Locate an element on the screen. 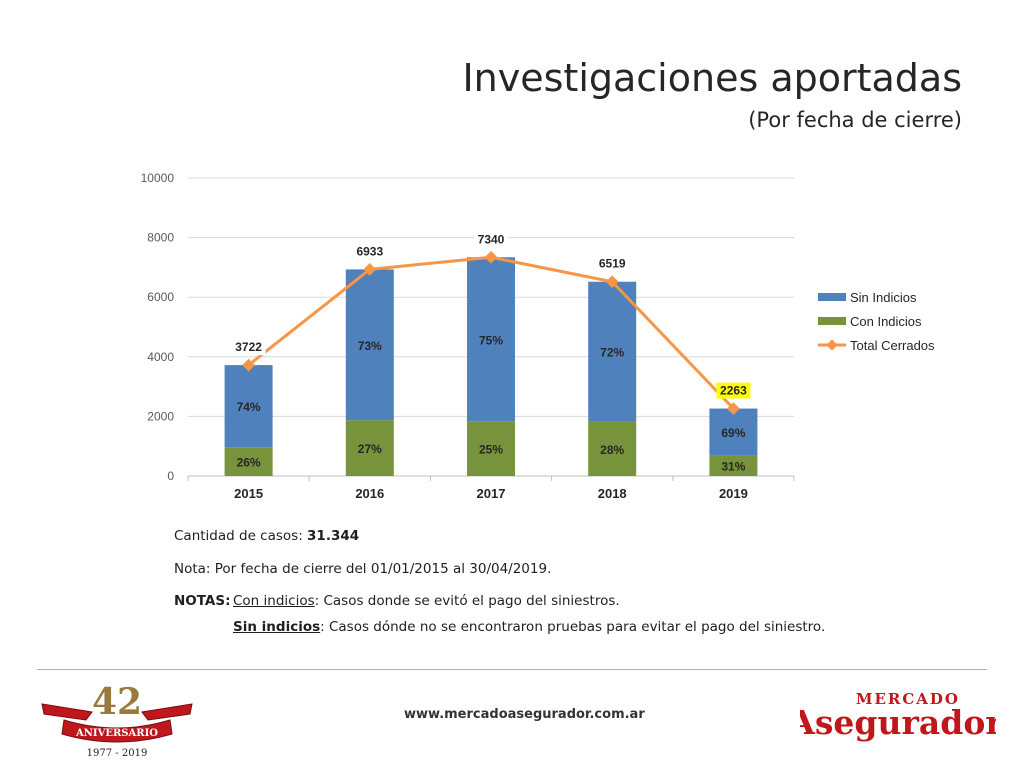 The height and width of the screenshot is (768, 1024). y-tick-label: 0 is located at coordinates (170, 476).